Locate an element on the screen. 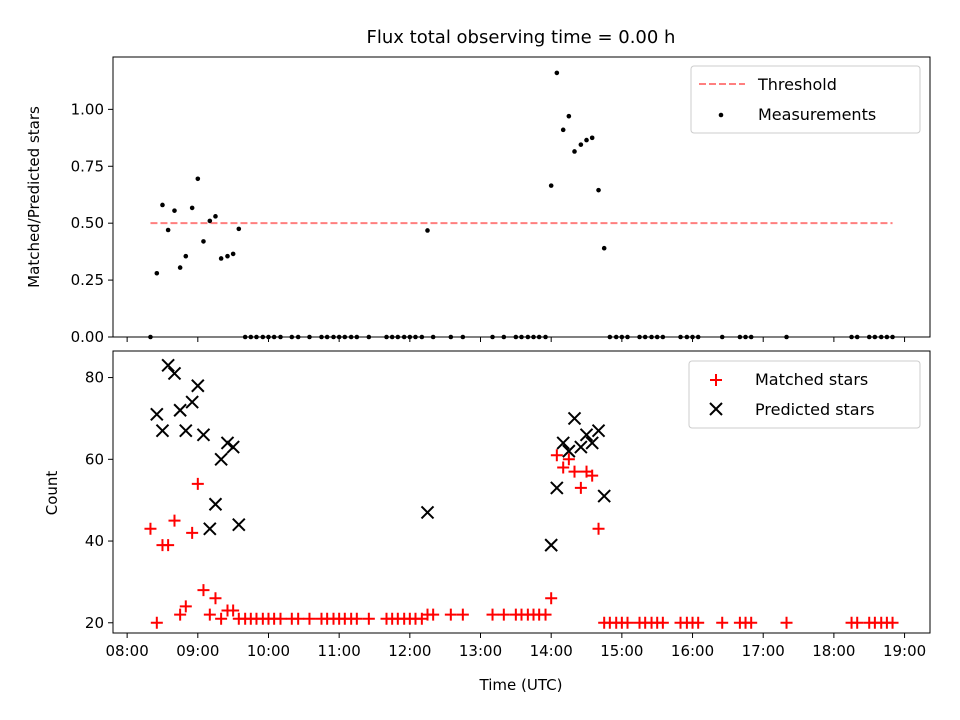  x-tick-label: 18:00 is located at coordinates (833, 651).